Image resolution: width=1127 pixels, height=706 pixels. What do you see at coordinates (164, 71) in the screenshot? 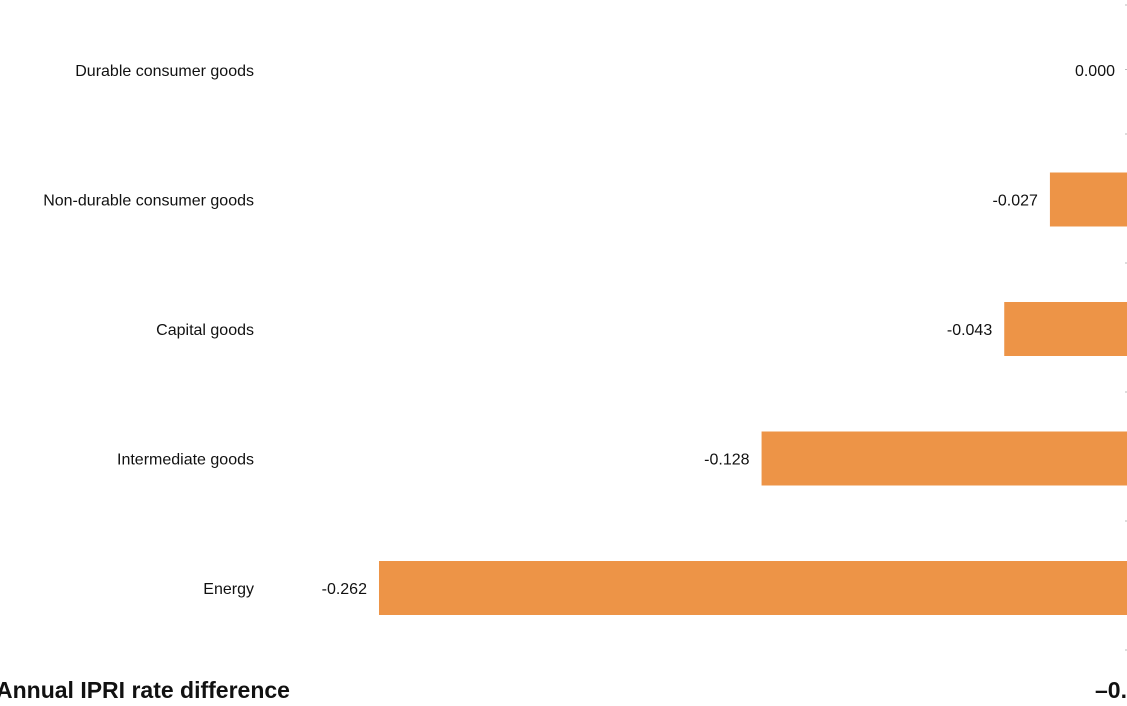
I see `category-label: Durable consumer goods` at bounding box center [164, 71].